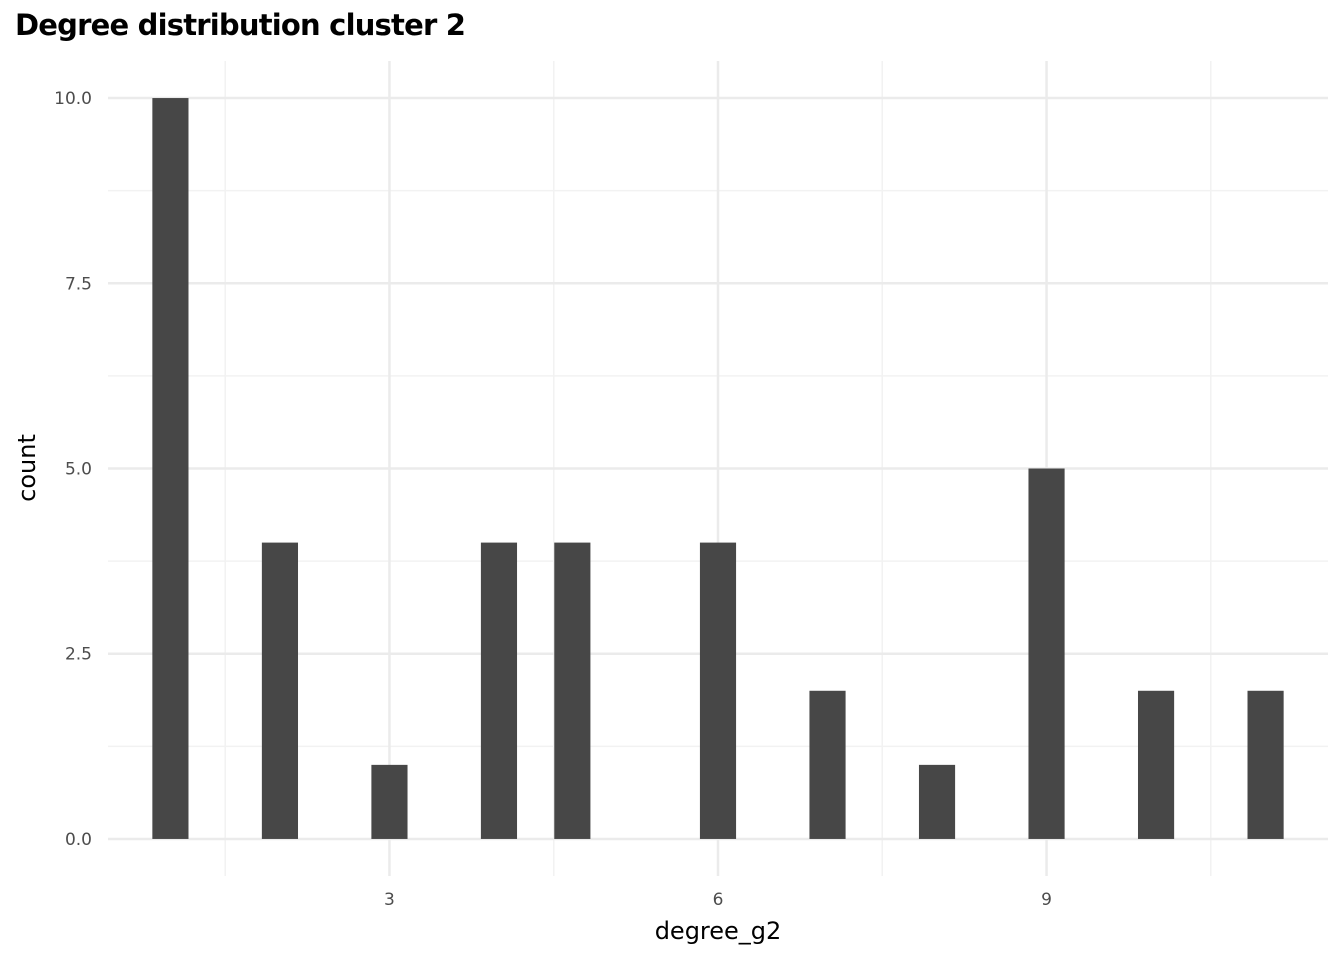 The height and width of the screenshot is (960, 1344). What do you see at coordinates (73, 99) in the screenshot?
I see `y-tick-label: 10.0` at bounding box center [73, 99].